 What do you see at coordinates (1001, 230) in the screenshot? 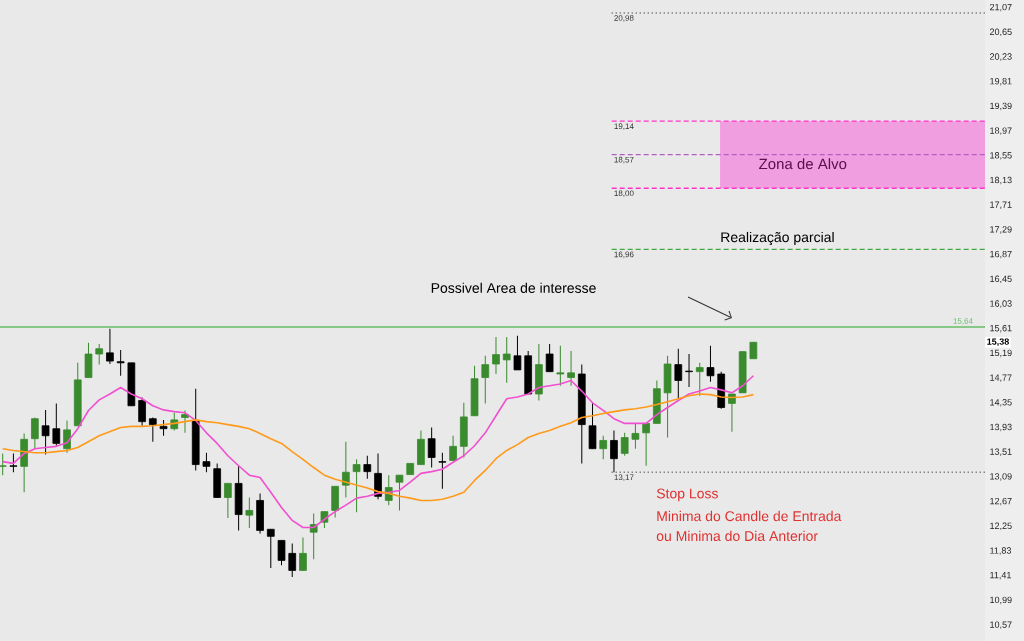
I see `y-tick-label: 17,29` at bounding box center [1001, 230].